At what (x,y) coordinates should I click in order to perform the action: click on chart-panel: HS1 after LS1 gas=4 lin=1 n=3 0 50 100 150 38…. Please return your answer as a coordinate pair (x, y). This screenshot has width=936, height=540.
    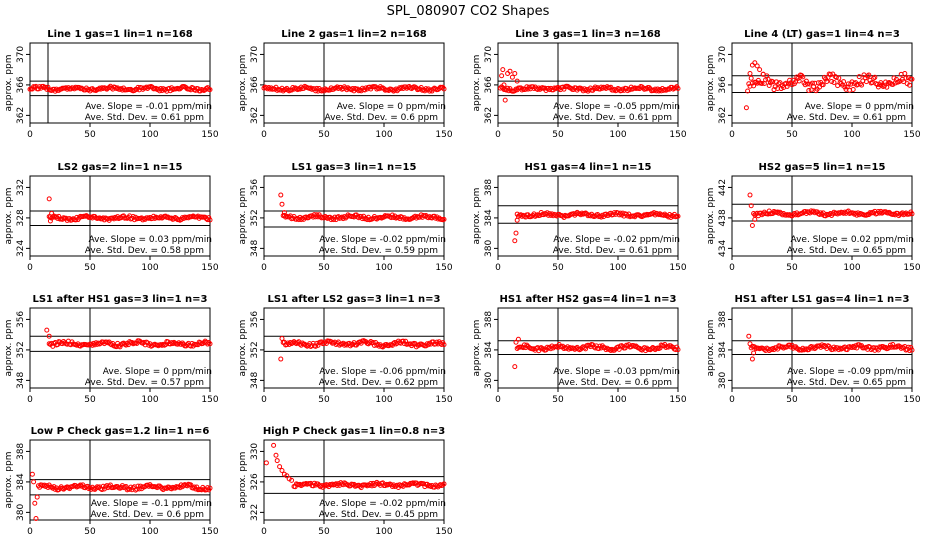
    Looking at the image, I should click on (813, 349).